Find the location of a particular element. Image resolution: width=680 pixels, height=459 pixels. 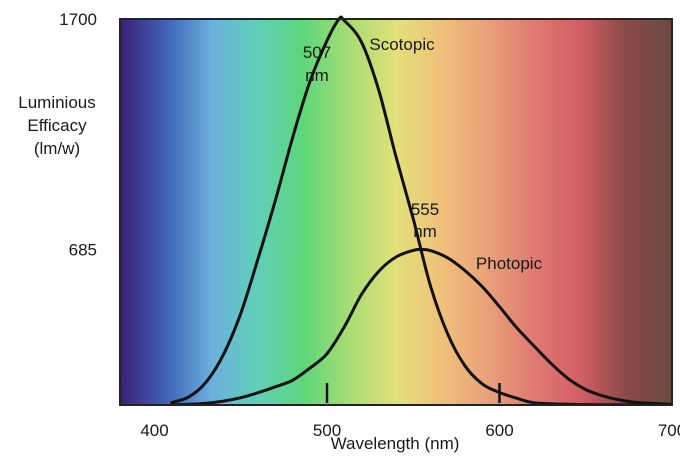

x-tick-label: 400 is located at coordinates (154, 430).